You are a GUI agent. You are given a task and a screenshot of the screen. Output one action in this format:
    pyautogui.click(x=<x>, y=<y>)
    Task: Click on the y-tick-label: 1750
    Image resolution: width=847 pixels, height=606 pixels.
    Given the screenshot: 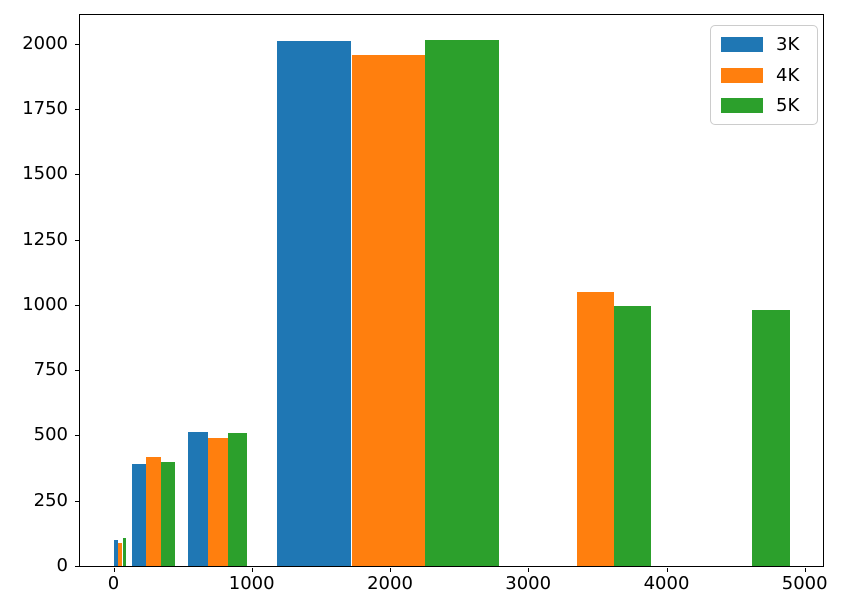 What is the action you would take?
    pyautogui.click(x=45, y=108)
    